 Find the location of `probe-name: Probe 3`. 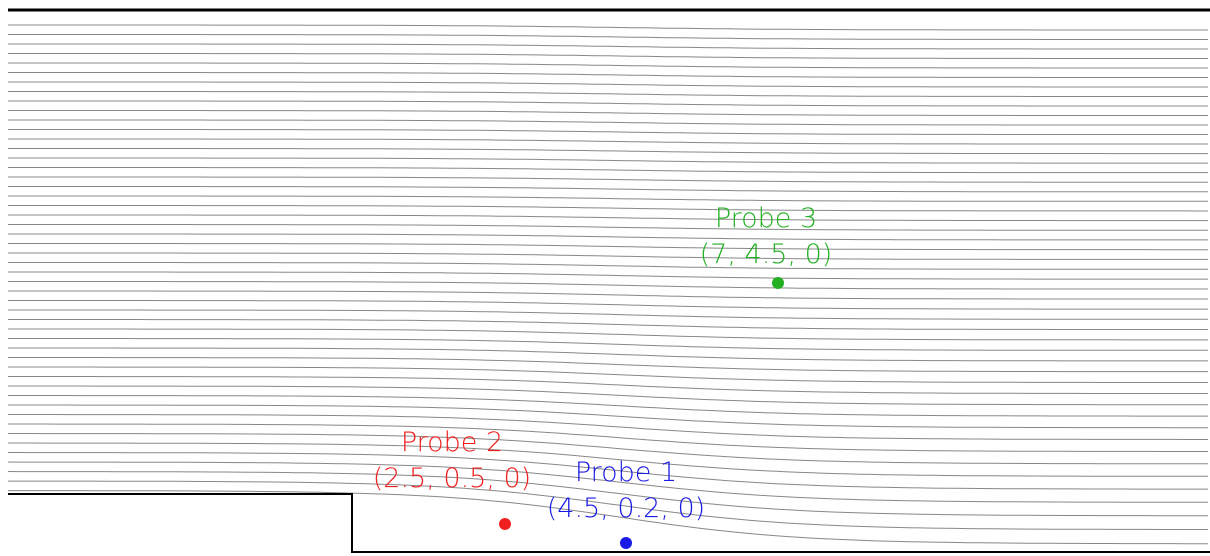

probe-name: Probe 3 is located at coordinates (766, 218).